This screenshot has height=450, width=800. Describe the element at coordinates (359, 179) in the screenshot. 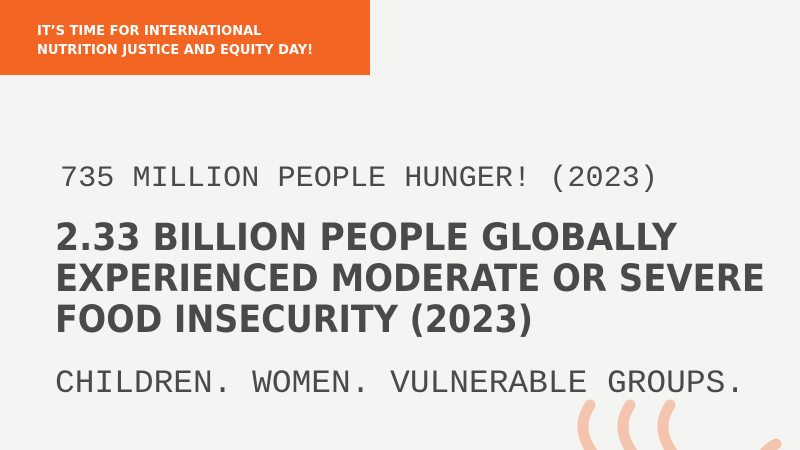

I see `subheading: 735 MILLION PEOPLE HUNGER! (2023)` at that location.